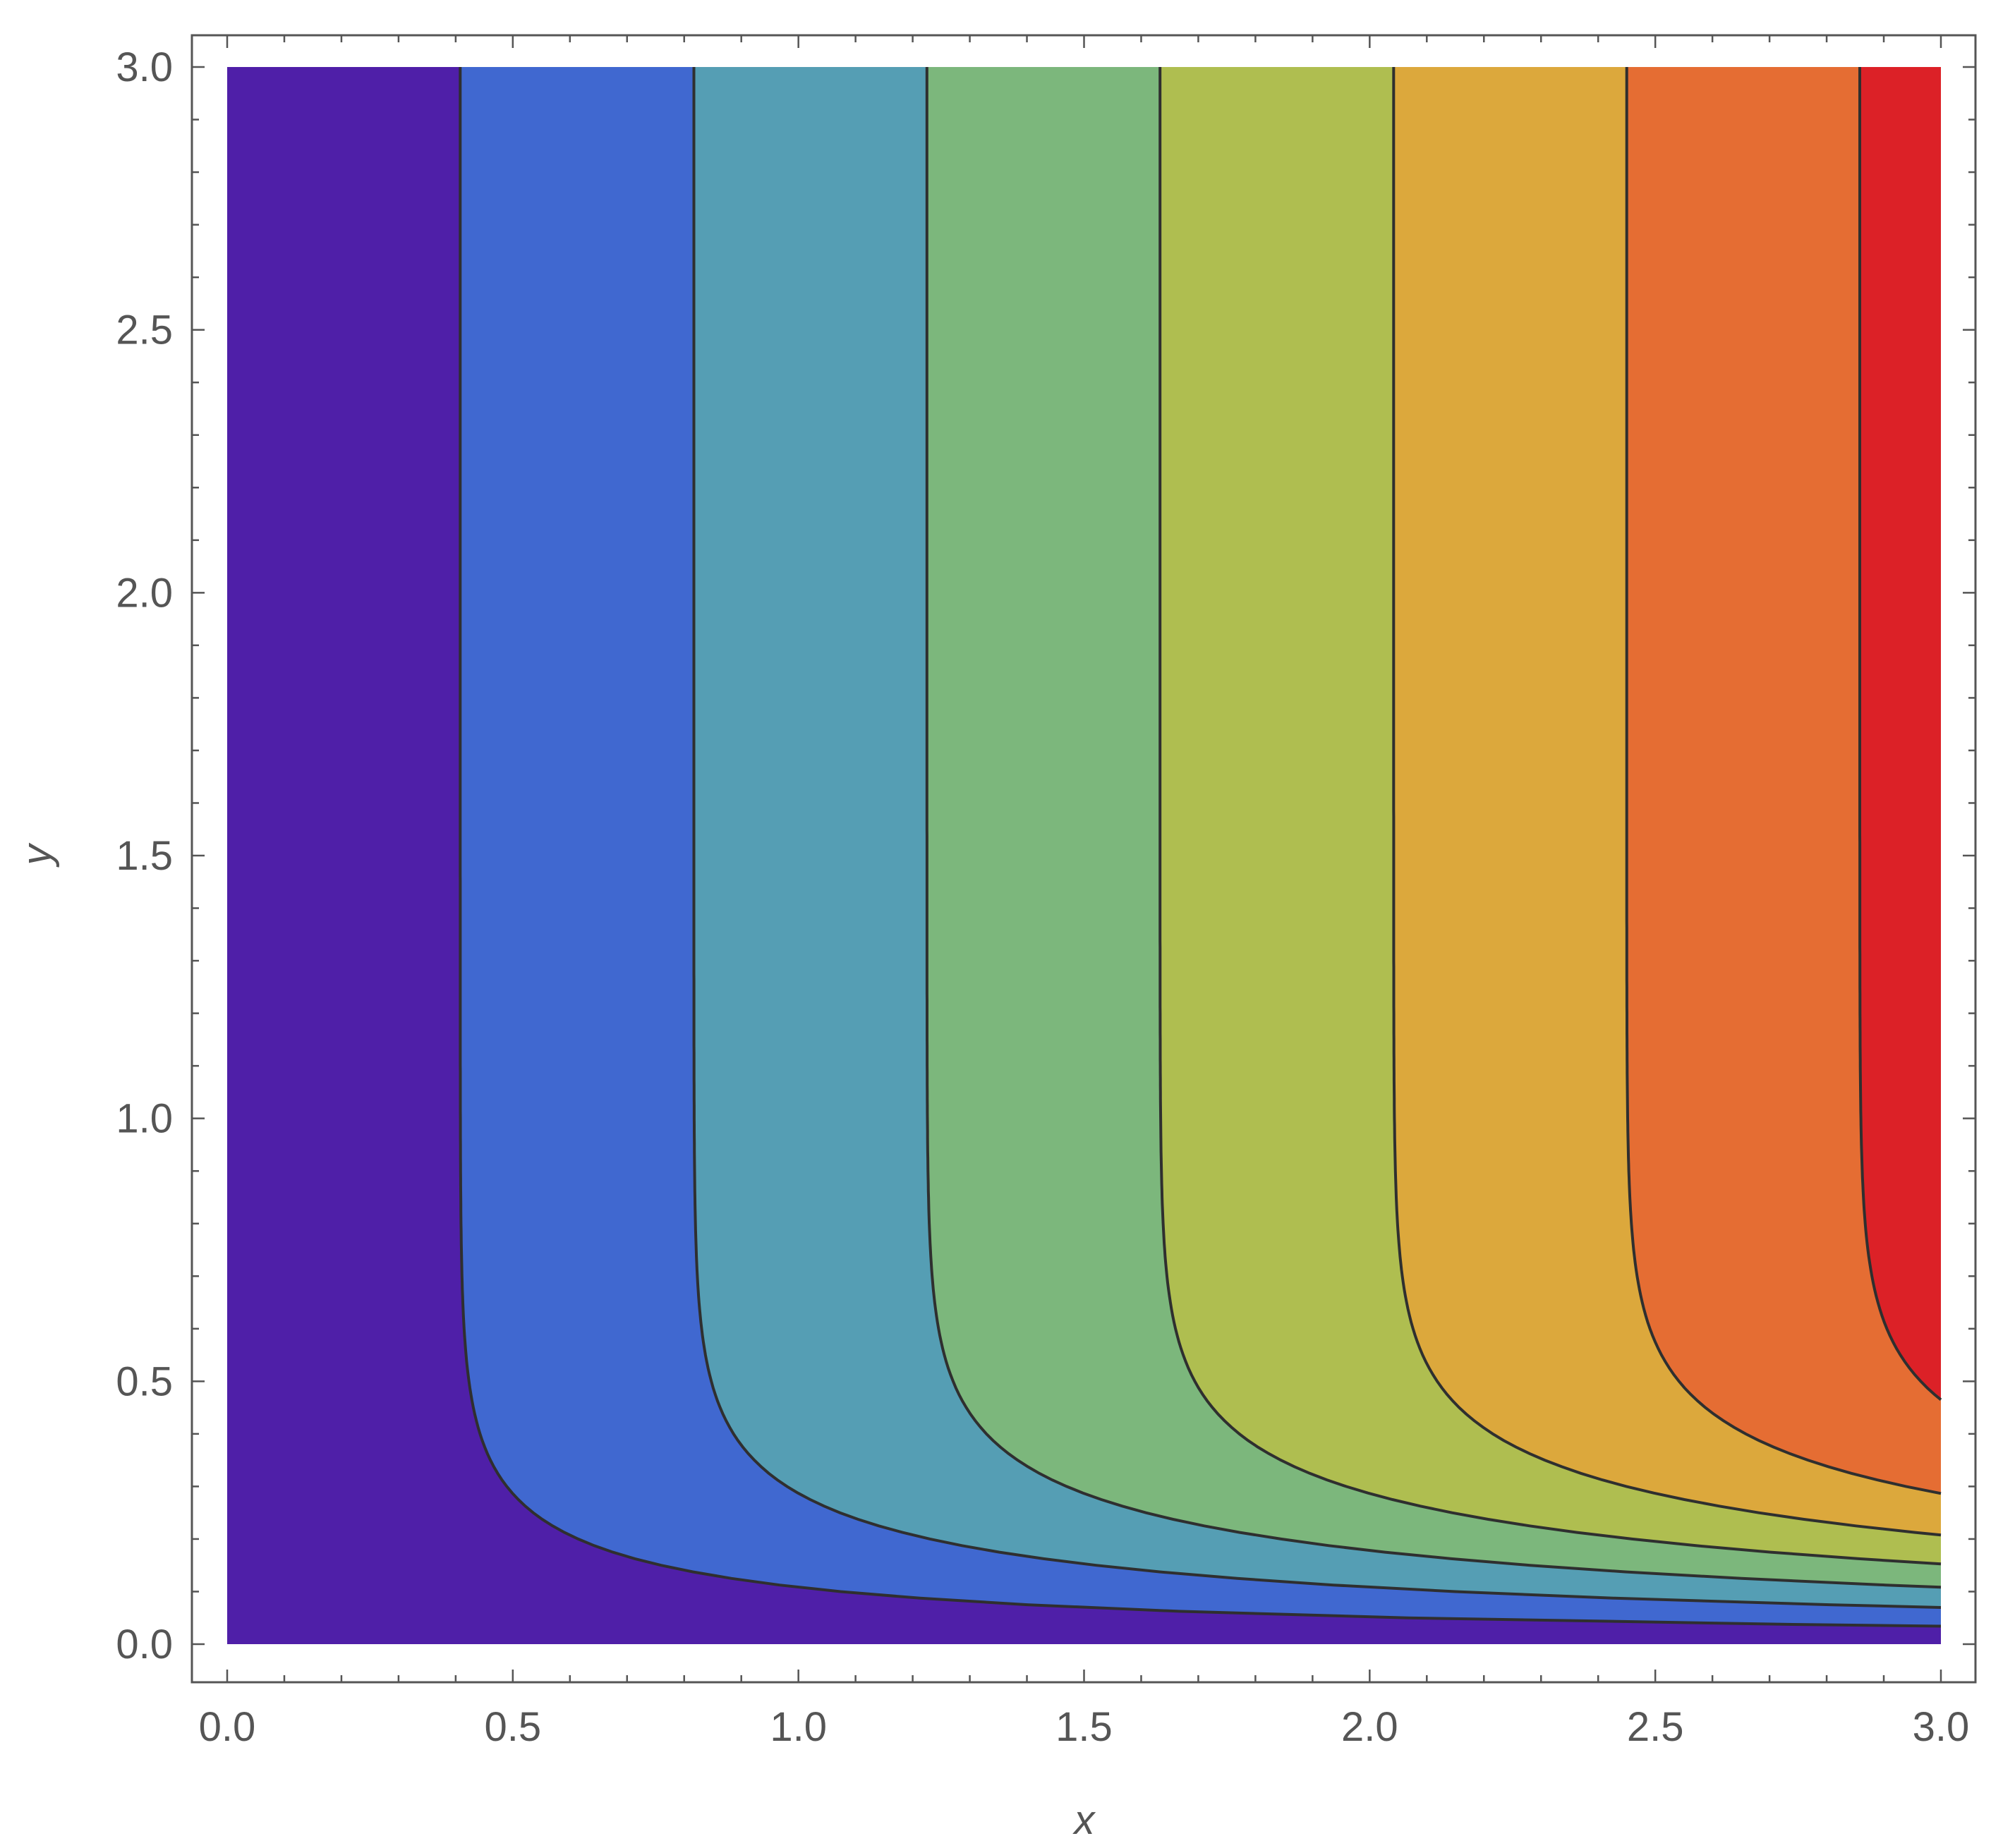 Image resolution: width=1991 pixels, height=1848 pixels. Describe the element at coordinates (798, 1727) in the screenshot. I see `x-tick-label: 1.0` at that location.